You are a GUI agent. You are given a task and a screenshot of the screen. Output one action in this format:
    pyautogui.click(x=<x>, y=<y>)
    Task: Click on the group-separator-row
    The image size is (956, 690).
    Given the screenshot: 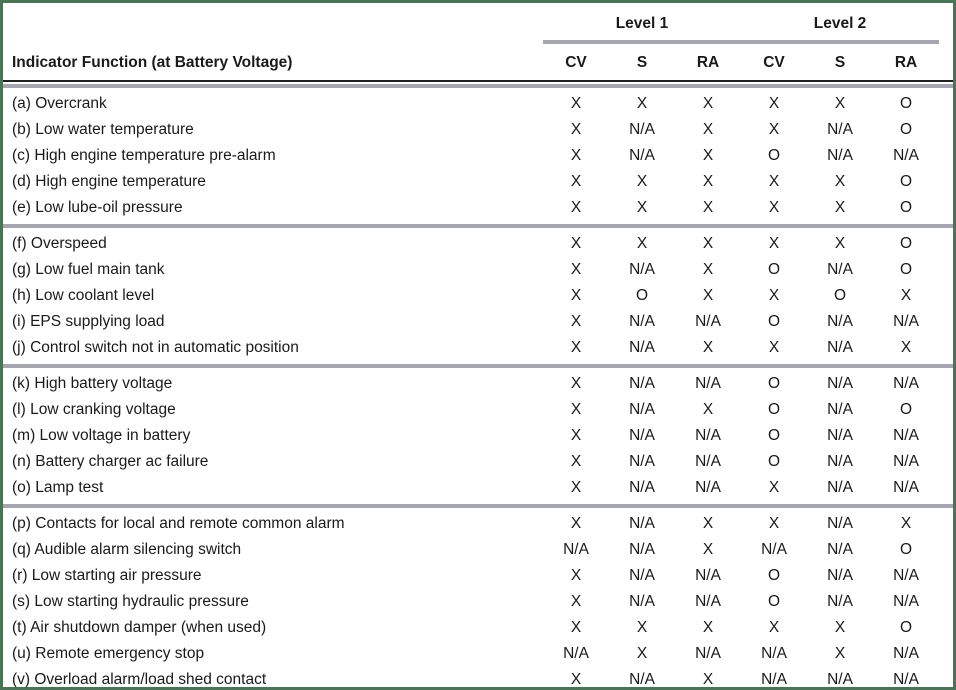 What is the action you would take?
    pyautogui.click(x=478, y=226)
    